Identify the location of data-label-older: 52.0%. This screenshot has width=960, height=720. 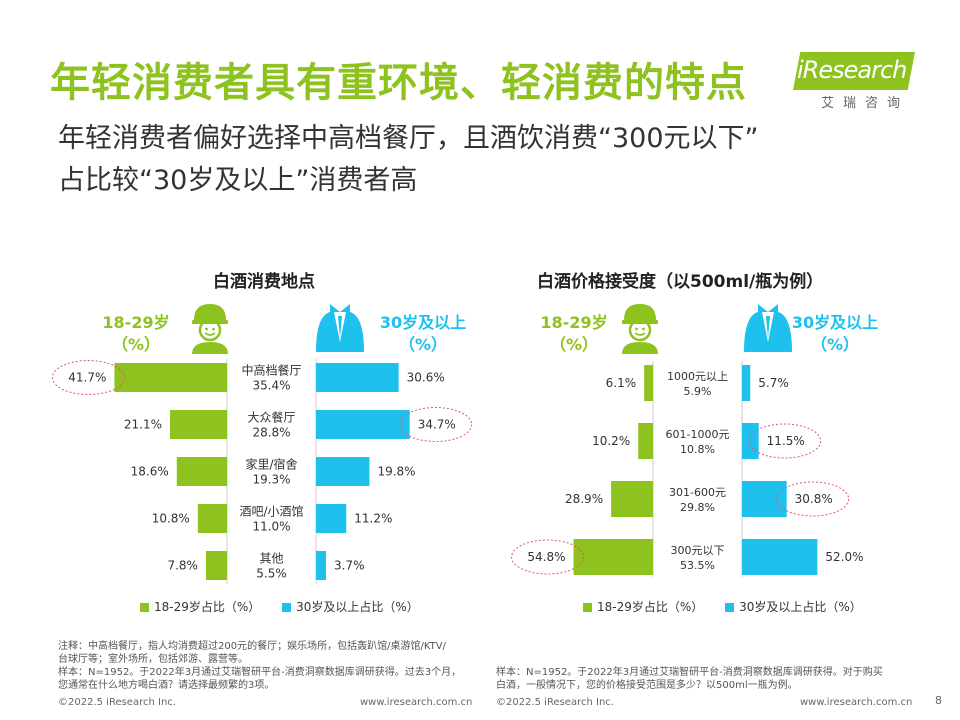
(844, 557).